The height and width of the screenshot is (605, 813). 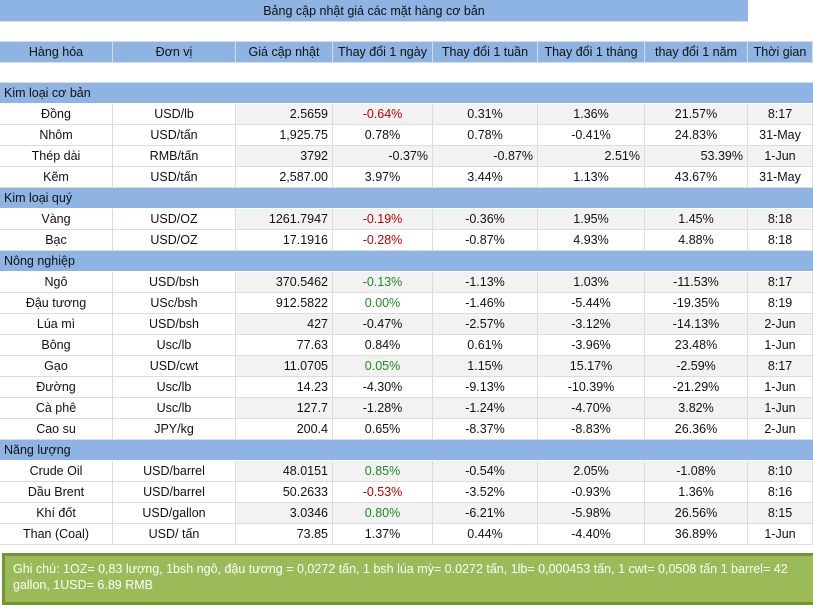 I want to click on cell: 26.36%, so click(x=696, y=429).